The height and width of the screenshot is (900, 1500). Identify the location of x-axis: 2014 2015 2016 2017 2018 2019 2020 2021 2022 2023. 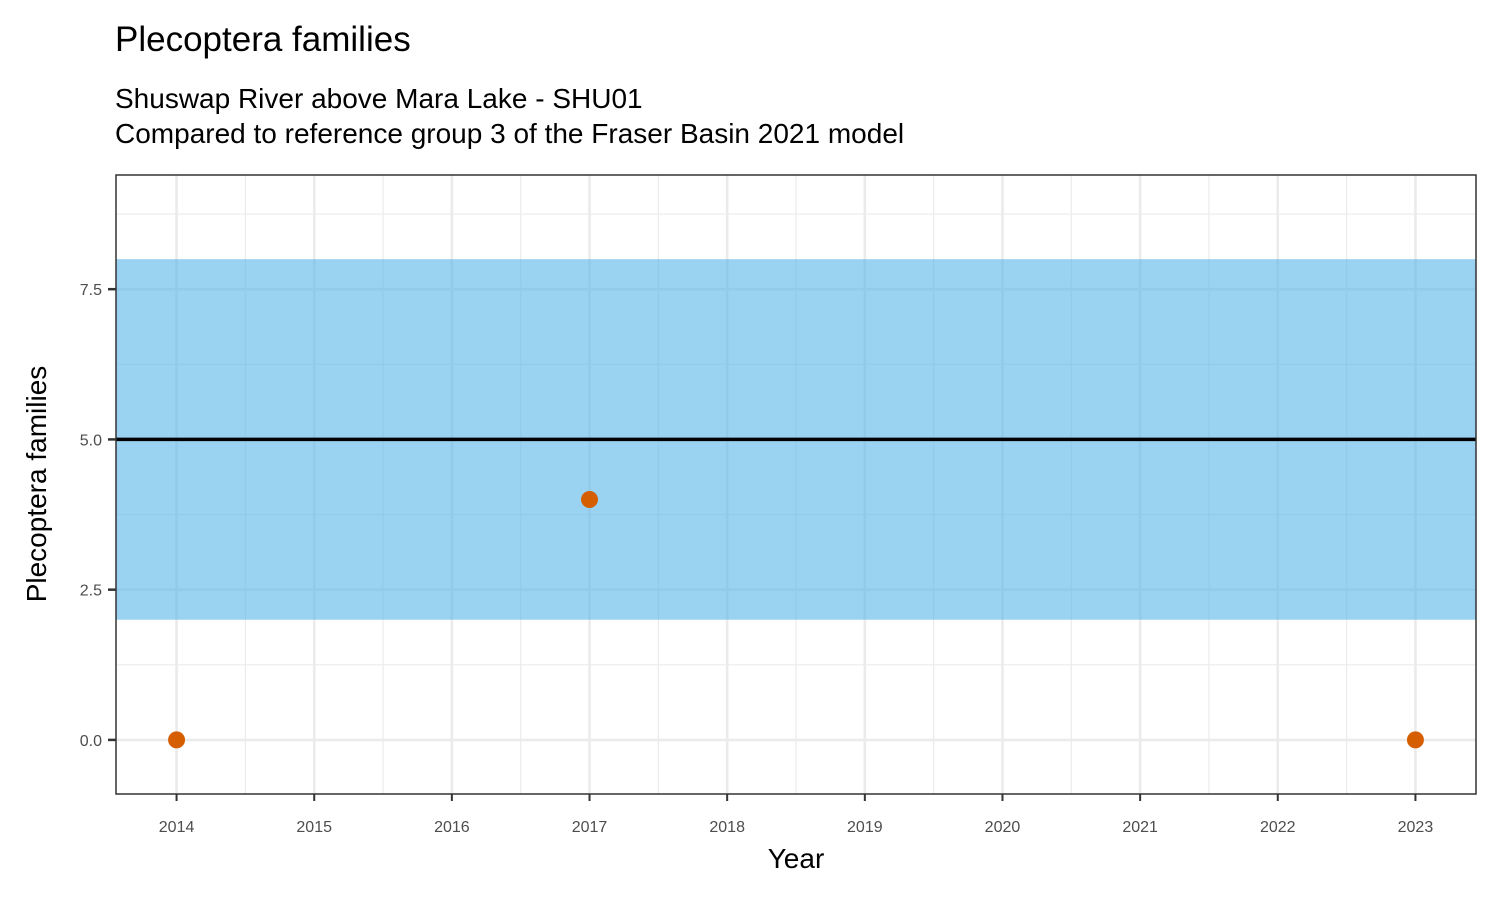
(796, 815).